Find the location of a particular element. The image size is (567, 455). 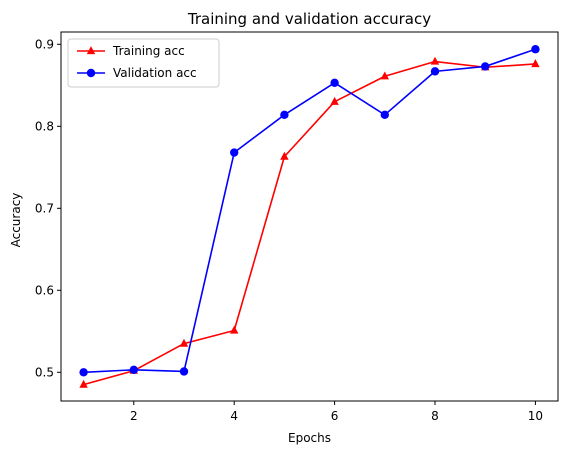

legend-item: Validation acc is located at coordinates (137, 73).